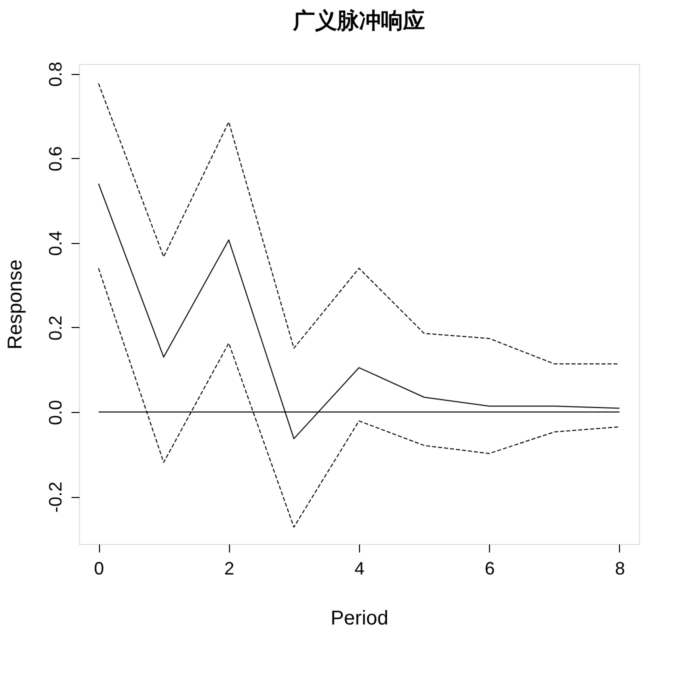  I want to click on x-tick-label: 2, so click(229, 568).